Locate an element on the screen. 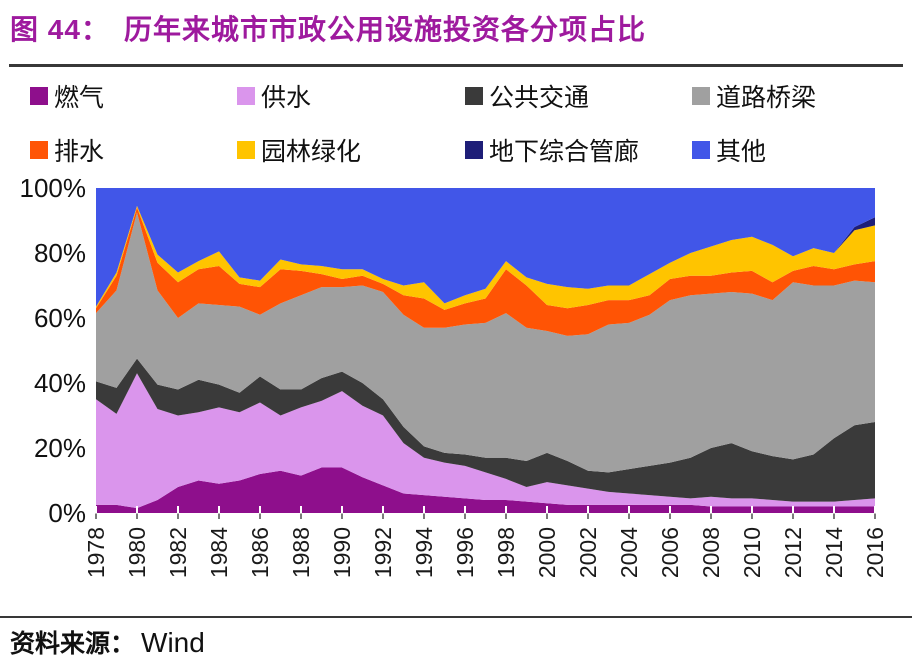 The height and width of the screenshot is (666, 912). x-tick-label: 1992 is located at coordinates (383, 552).